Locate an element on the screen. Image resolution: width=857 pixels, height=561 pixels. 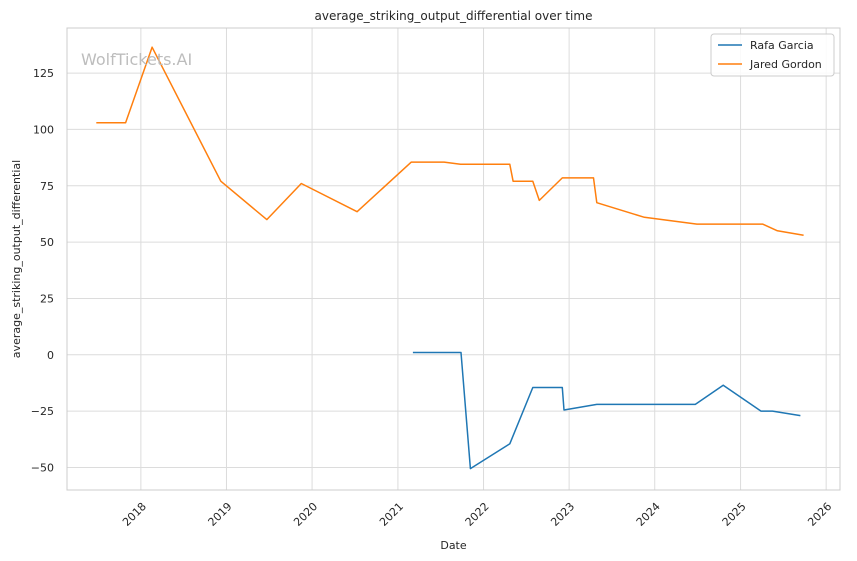
x-tick-label: 2018 is located at coordinates (134, 514).